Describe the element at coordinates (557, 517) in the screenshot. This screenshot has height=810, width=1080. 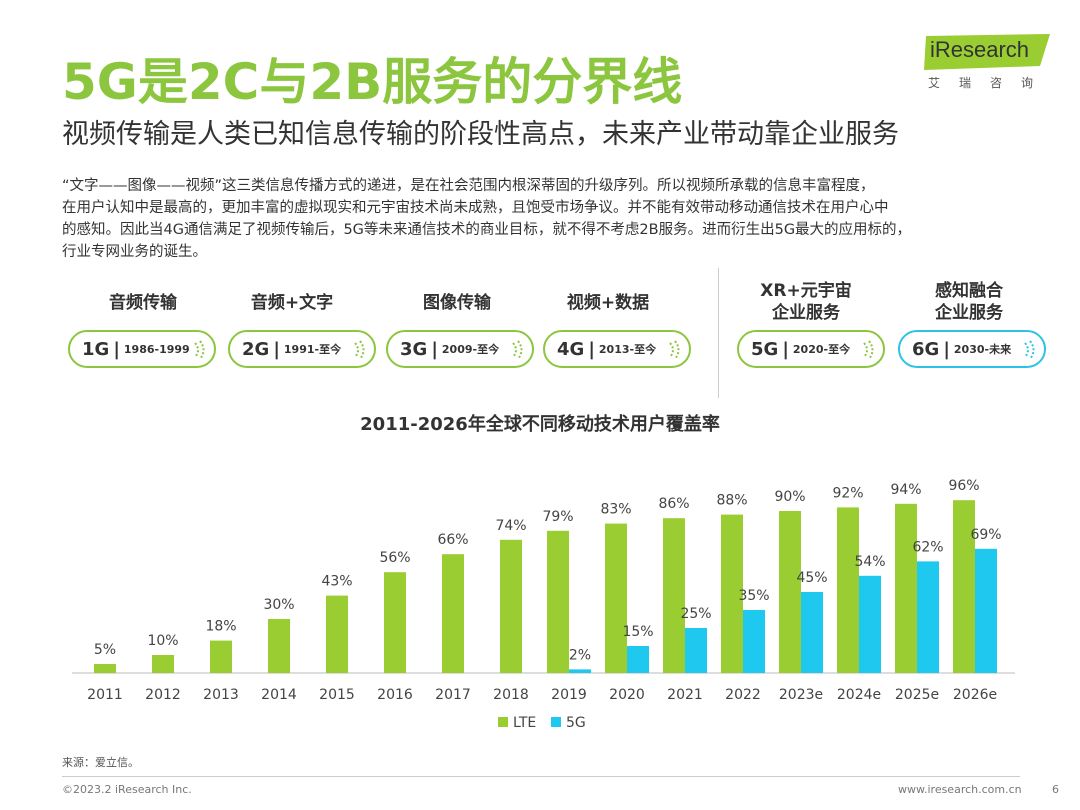
I see `label-lte-2019: 79%` at that location.